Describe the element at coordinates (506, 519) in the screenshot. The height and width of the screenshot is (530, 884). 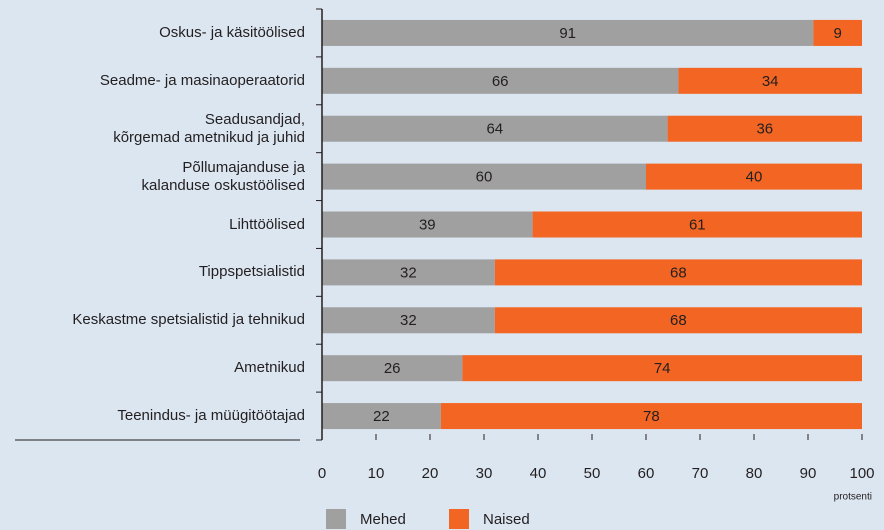
I see `legend-label: Naised` at that location.